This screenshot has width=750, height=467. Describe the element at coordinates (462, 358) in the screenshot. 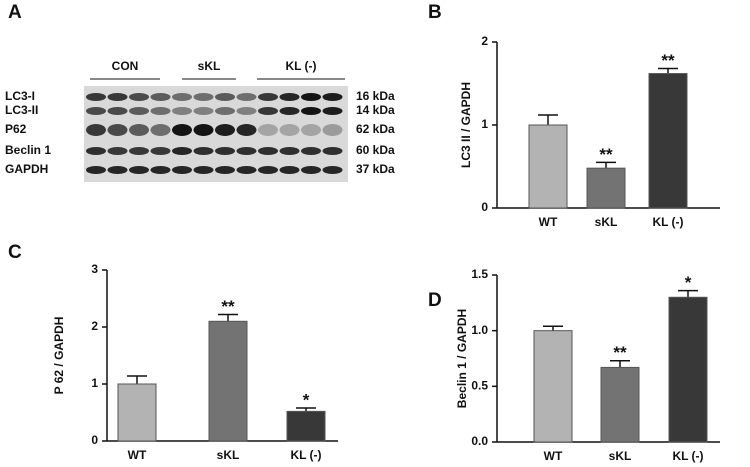

I see `y-axis-title: Beclin 1 / GAPDH` at that location.